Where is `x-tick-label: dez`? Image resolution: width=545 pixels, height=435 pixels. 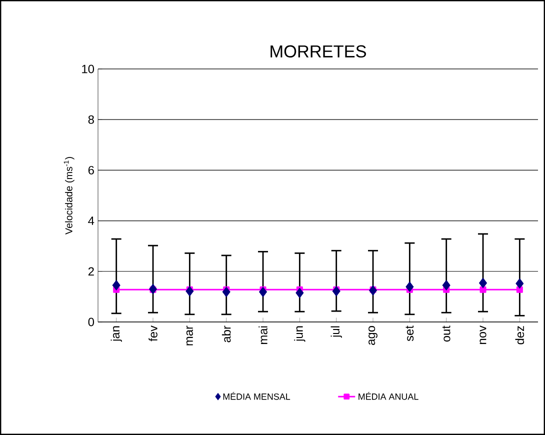
x-tick-label: dez is located at coordinates (519, 335).